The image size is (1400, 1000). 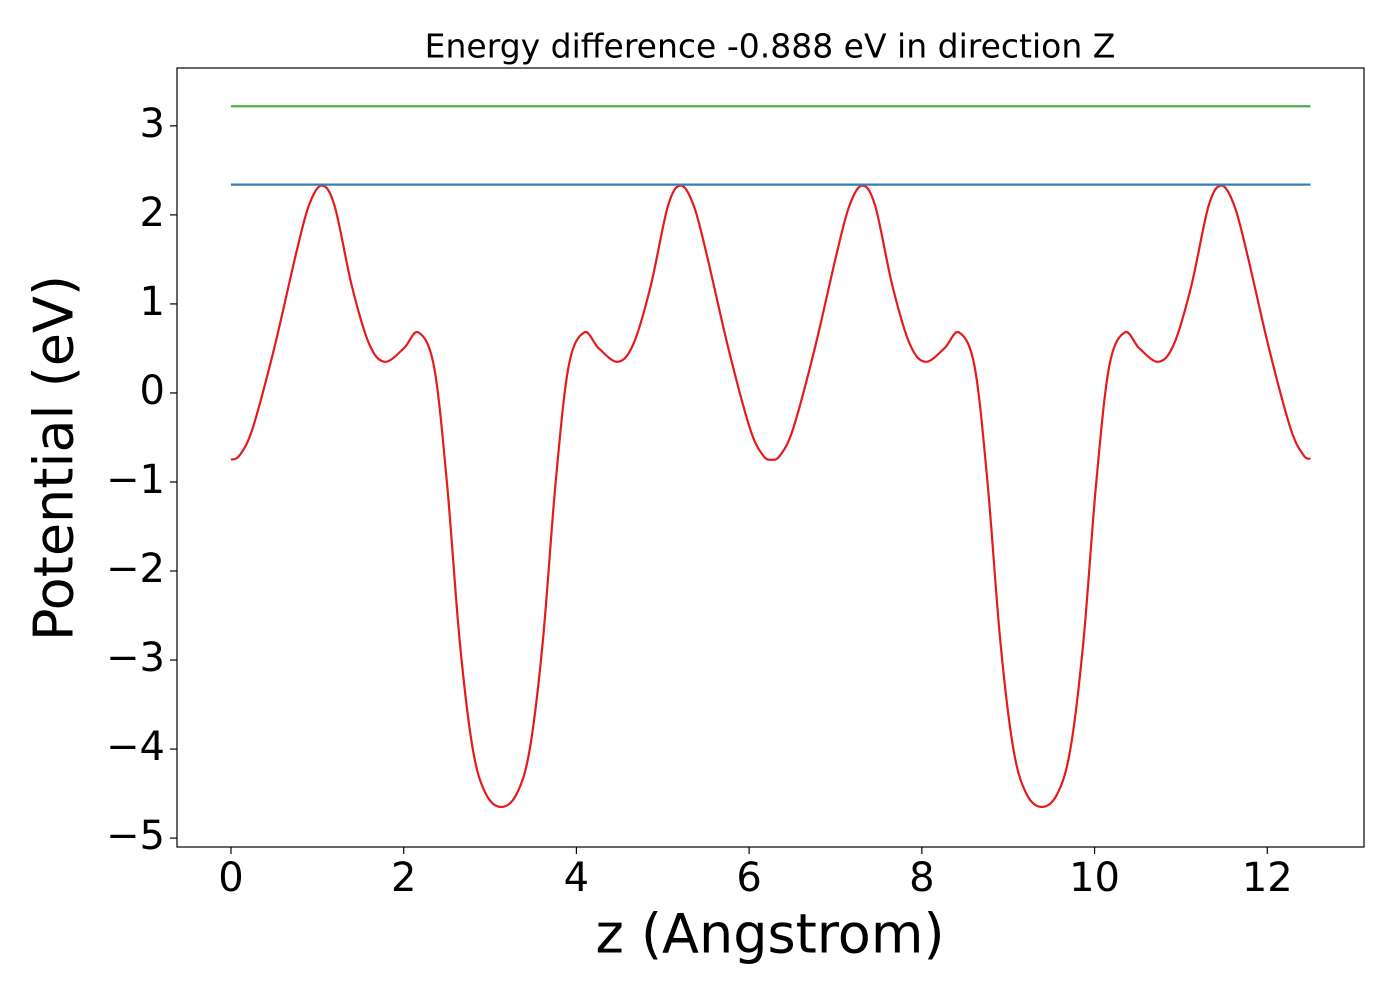 I want to click on y-tick-label: 1, so click(x=152, y=302).